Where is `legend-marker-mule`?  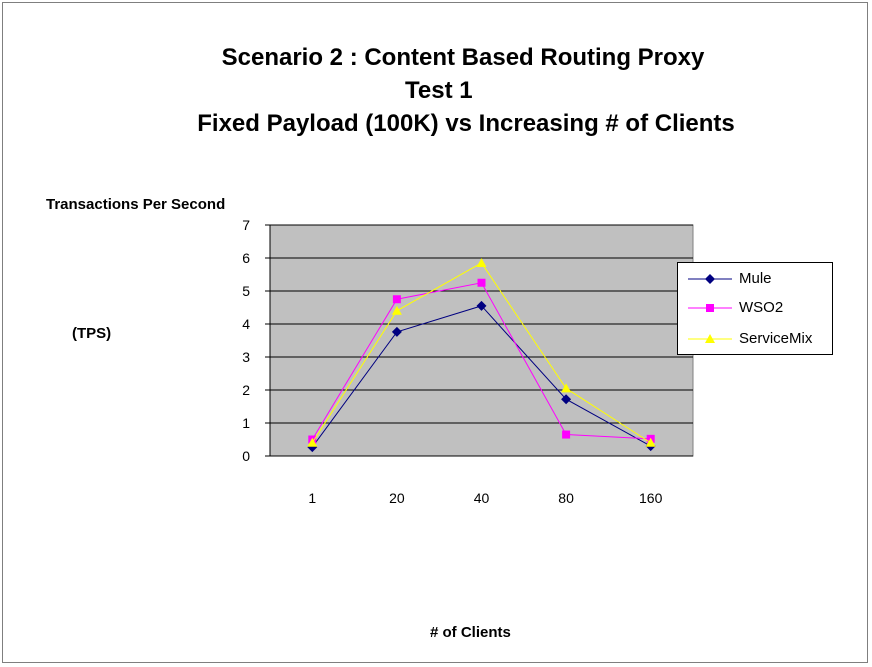 legend-marker-mule is located at coordinates (710, 279).